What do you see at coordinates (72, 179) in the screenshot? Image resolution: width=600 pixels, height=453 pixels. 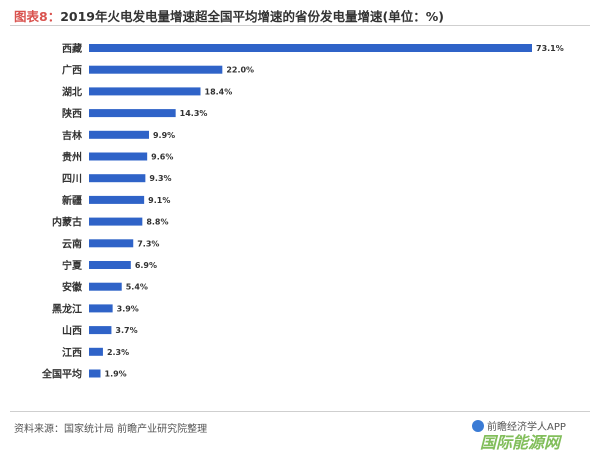 I see `category-label: 四川` at bounding box center [72, 179].